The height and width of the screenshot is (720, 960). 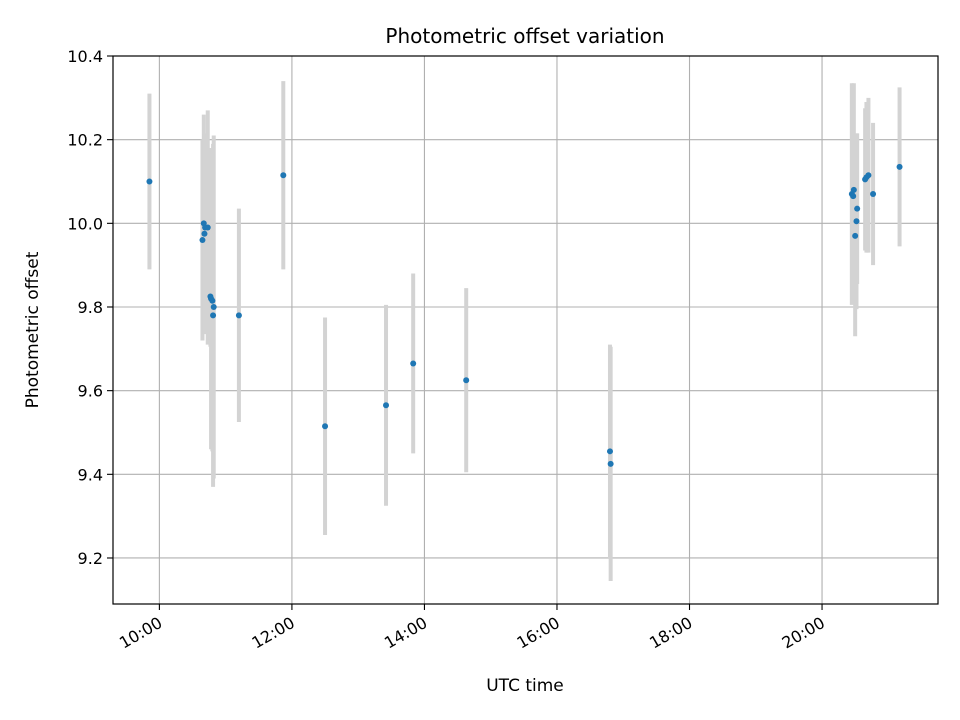 What do you see at coordinates (85, 140) in the screenshot?
I see `y-tick-label: 10.2` at bounding box center [85, 140].